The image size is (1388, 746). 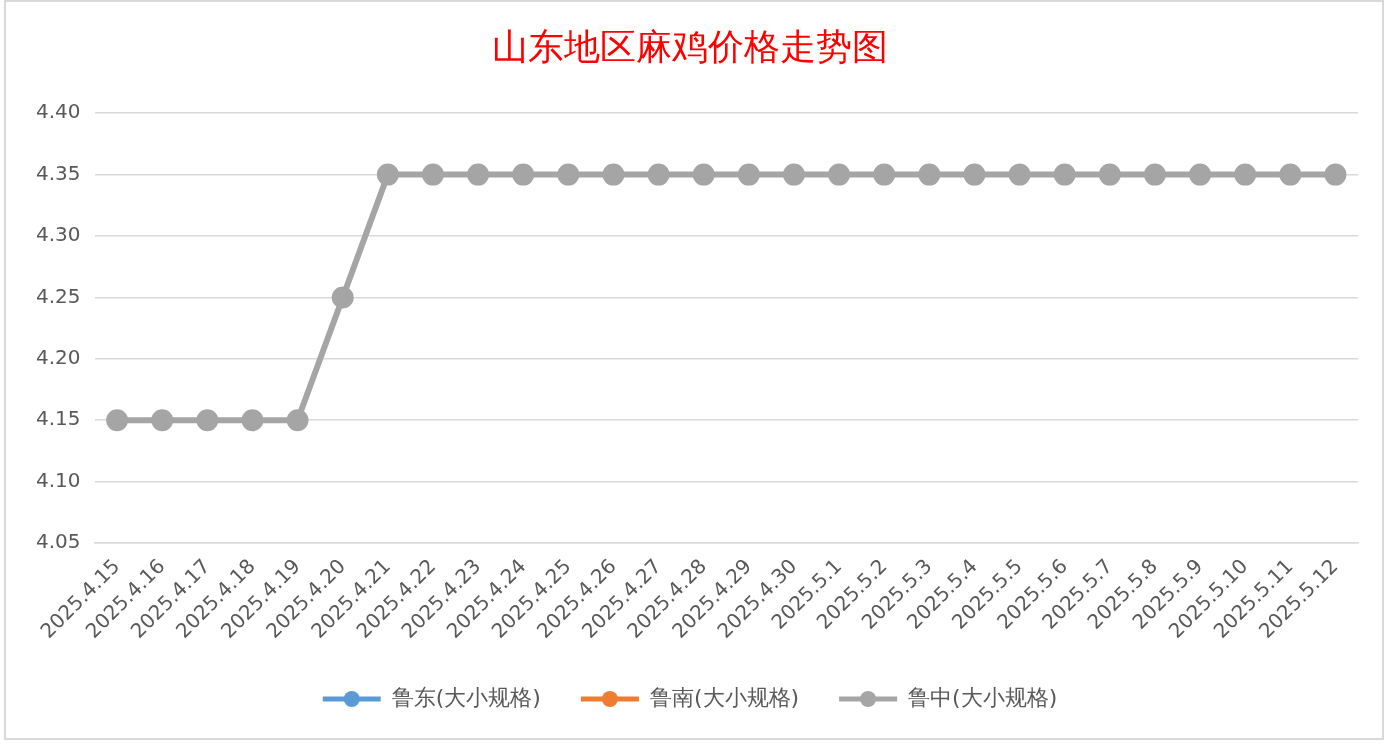 I want to click on y-tick-label: 4.20, so click(x=58, y=357).